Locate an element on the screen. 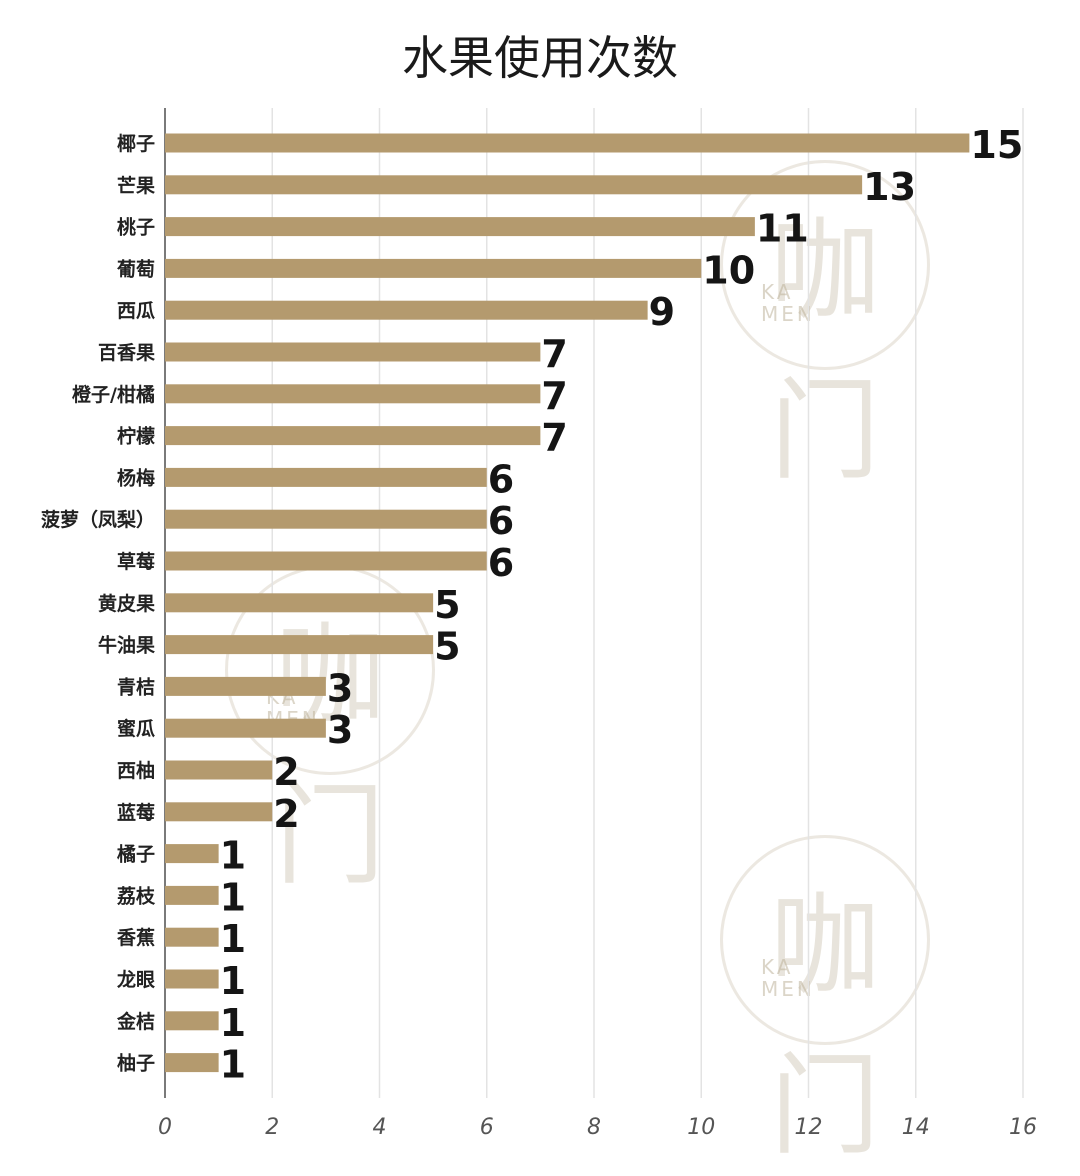 Image resolution: width=1080 pixels, height=1176 pixels. data-label: 11 is located at coordinates (782, 229).